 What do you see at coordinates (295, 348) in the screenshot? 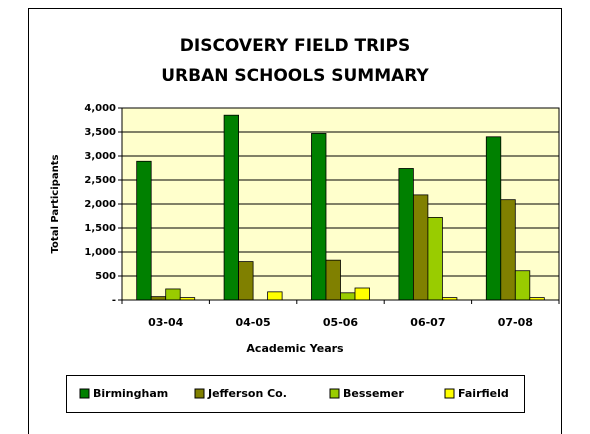
I see `x-axis-label: Academic Years` at bounding box center [295, 348].